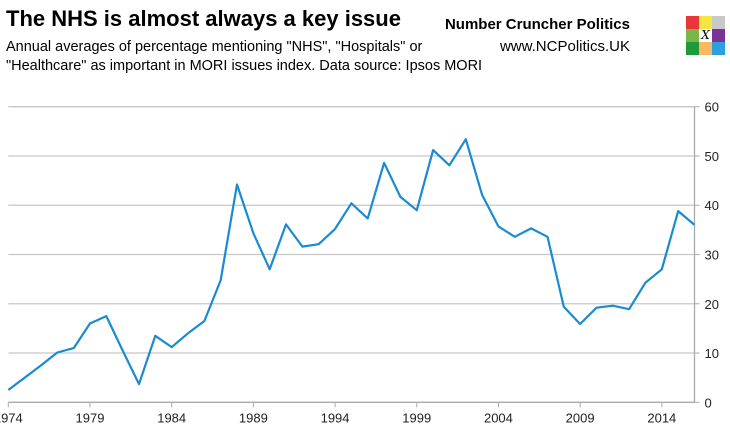 The width and height of the screenshot is (730, 430). What do you see at coordinates (712, 205) in the screenshot?
I see `y-tick-label: 40` at bounding box center [712, 205].